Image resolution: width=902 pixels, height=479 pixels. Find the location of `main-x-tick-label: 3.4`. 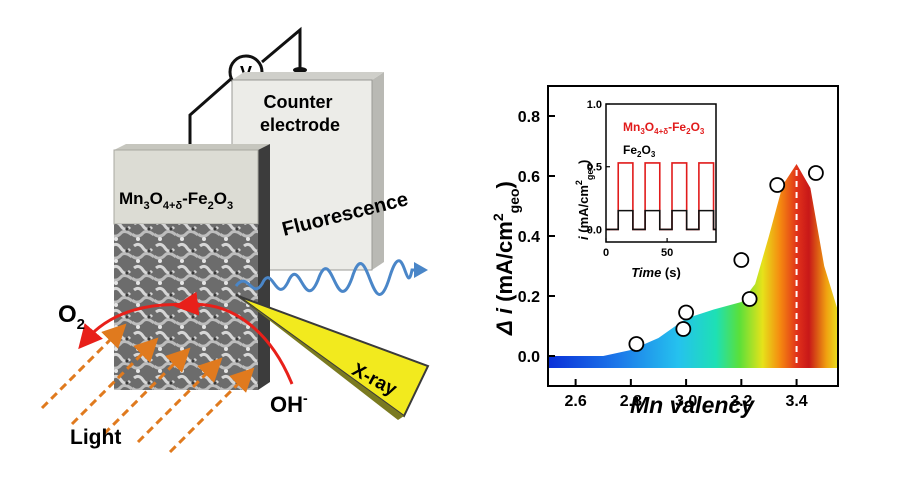

main-x-tick-label: 3.4 is located at coordinates (796, 401).